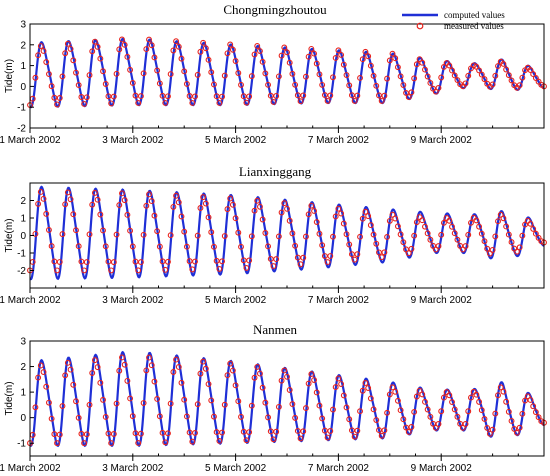 This screenshot has height=476, width=550. I want to click on legend-measured-marker, so click(420, 26).